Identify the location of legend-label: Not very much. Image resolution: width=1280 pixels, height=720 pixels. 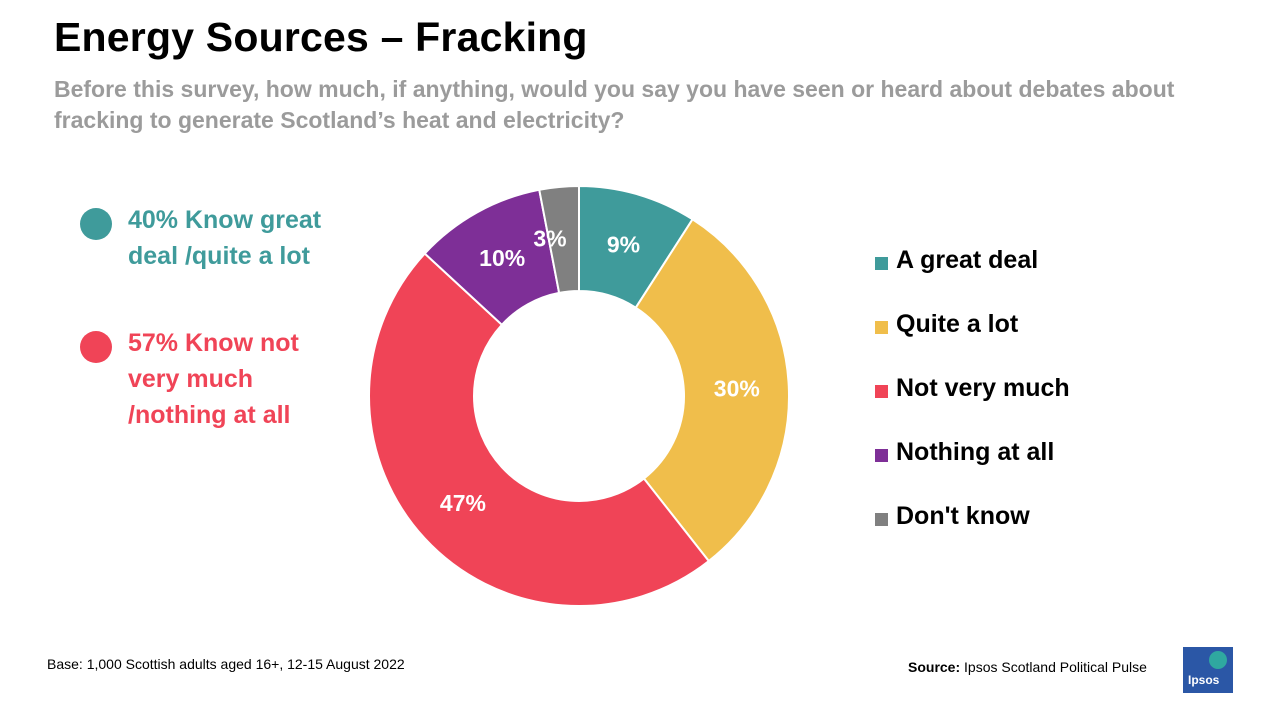
(983, 388).